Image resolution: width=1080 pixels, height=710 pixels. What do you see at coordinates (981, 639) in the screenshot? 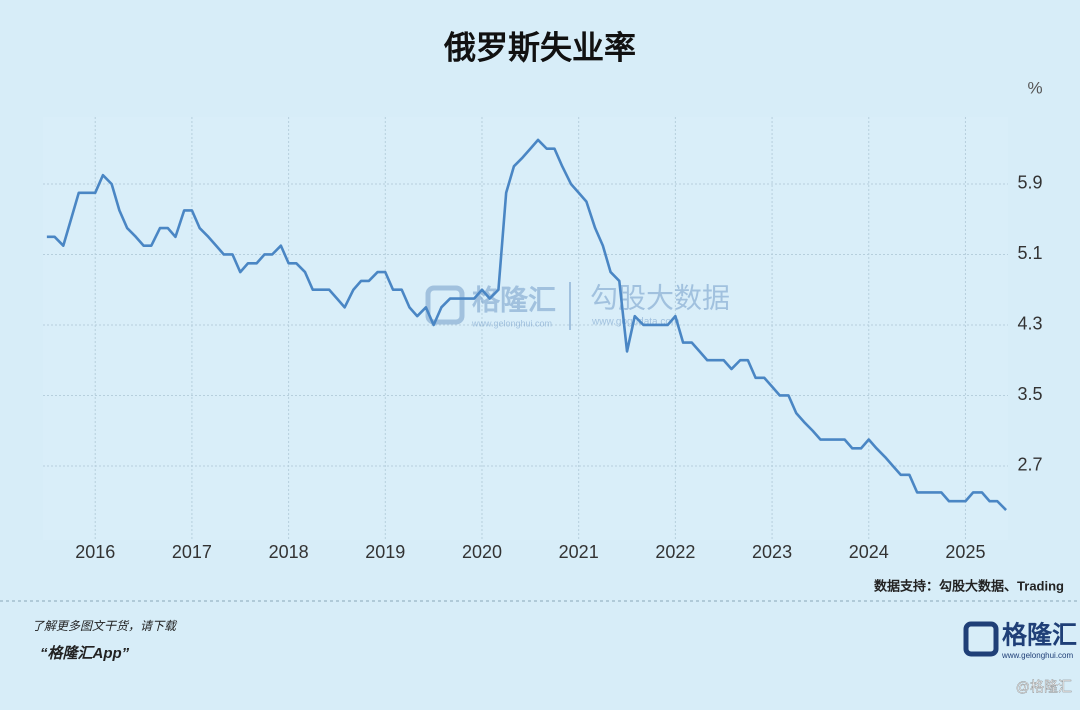
I see `logo-icon` at bounding box center [981, 639].